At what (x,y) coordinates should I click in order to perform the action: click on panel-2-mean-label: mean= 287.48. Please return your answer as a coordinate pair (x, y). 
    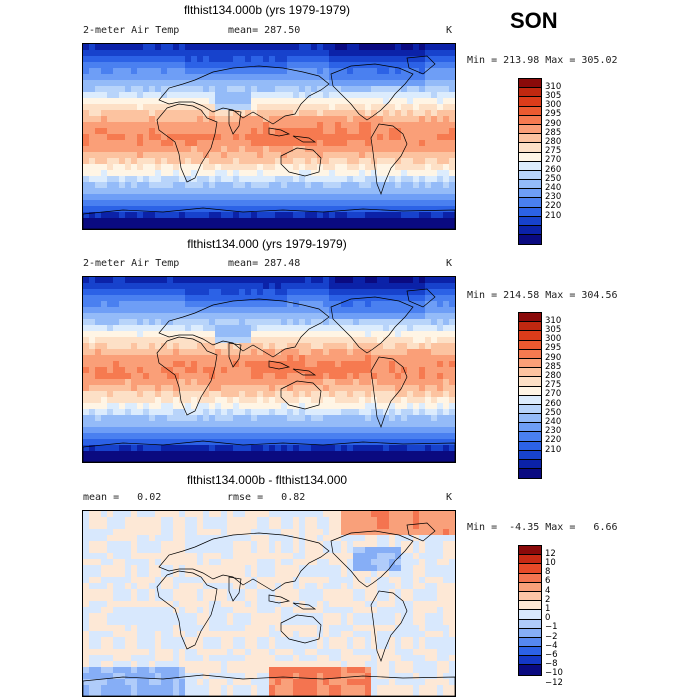
    Looking at the image, I should click on (264, 263).